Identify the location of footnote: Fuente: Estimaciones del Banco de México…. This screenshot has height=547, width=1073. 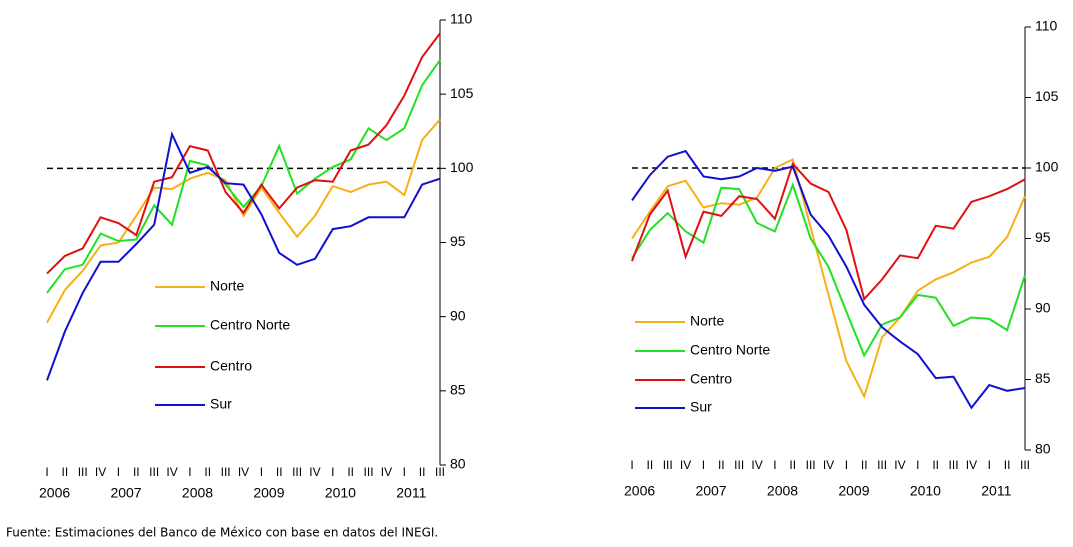
(222, 533).